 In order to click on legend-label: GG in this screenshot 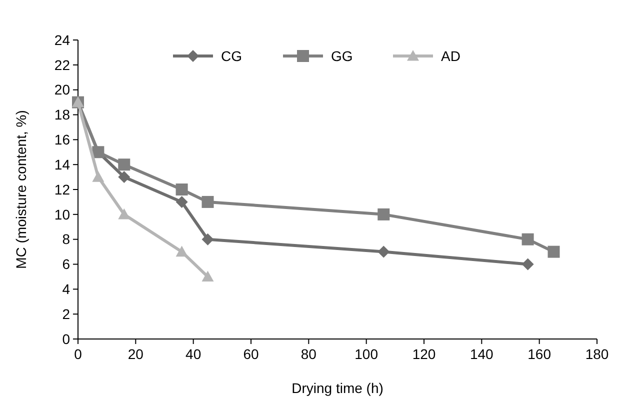, I will do `click(342, 56)`.